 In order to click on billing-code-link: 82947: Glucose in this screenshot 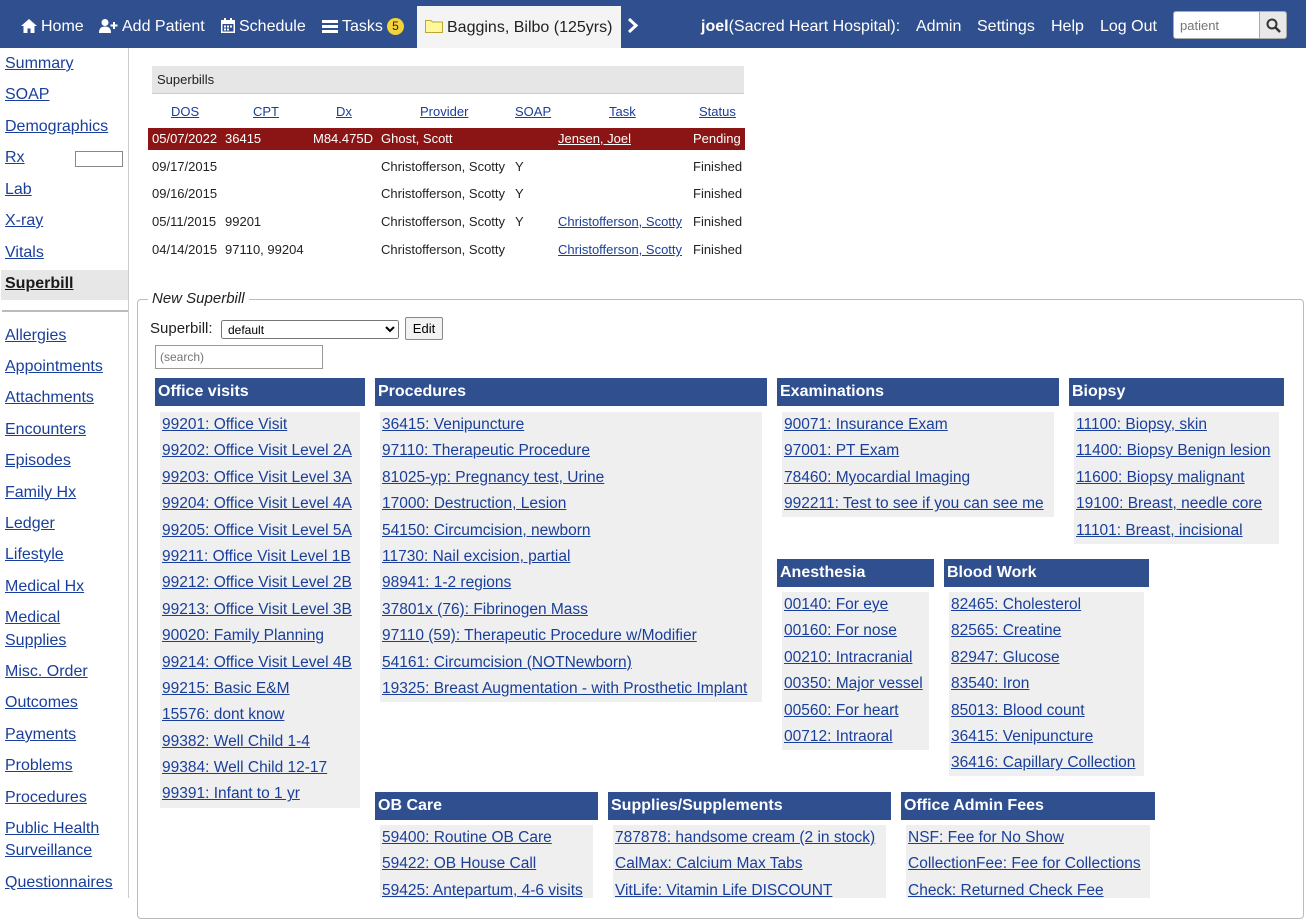, I will do `click(1005, 657)`.